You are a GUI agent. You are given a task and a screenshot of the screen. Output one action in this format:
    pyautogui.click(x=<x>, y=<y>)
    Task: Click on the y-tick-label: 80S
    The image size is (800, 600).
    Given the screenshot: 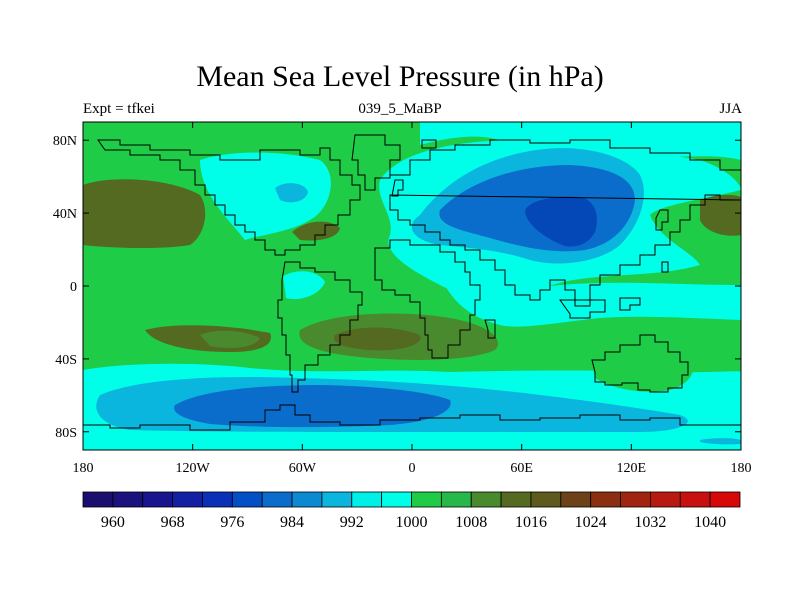 What is the action you would take?
    pyautogui.click(x=66, y=433)
    